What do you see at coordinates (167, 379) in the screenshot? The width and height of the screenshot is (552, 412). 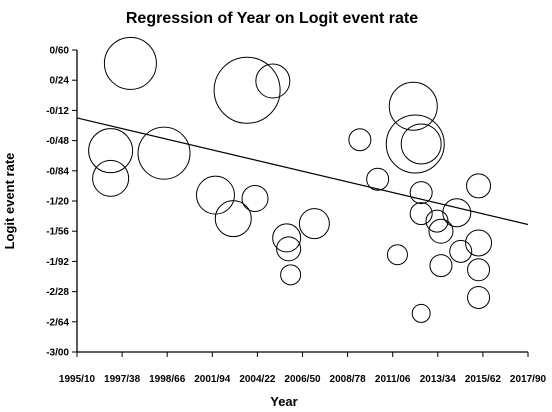 I see `x-tick-label: 1998/66` at bounding box center [167, 379].